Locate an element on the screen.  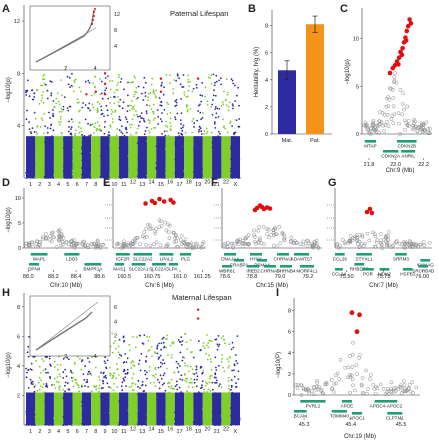
chr-12-band is located at coordinates (133, 408).